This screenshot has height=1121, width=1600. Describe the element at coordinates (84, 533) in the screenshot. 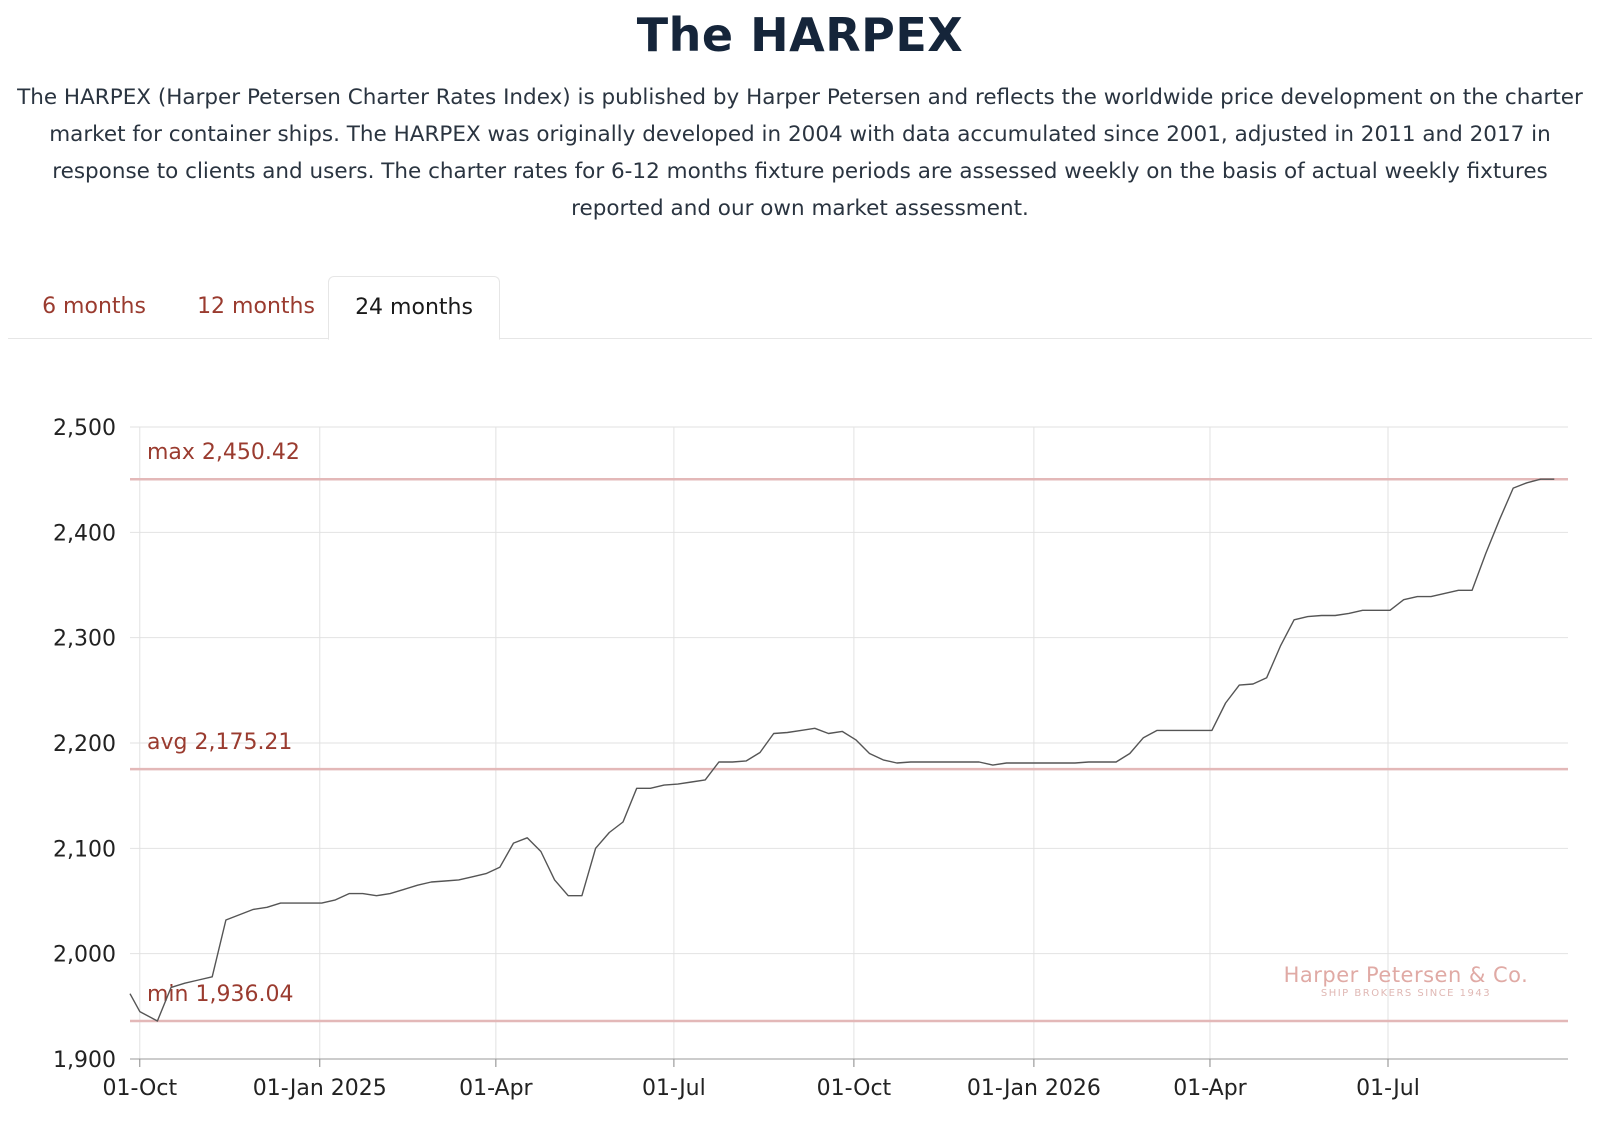

I see `y-tick-label: 2,400` at that location.